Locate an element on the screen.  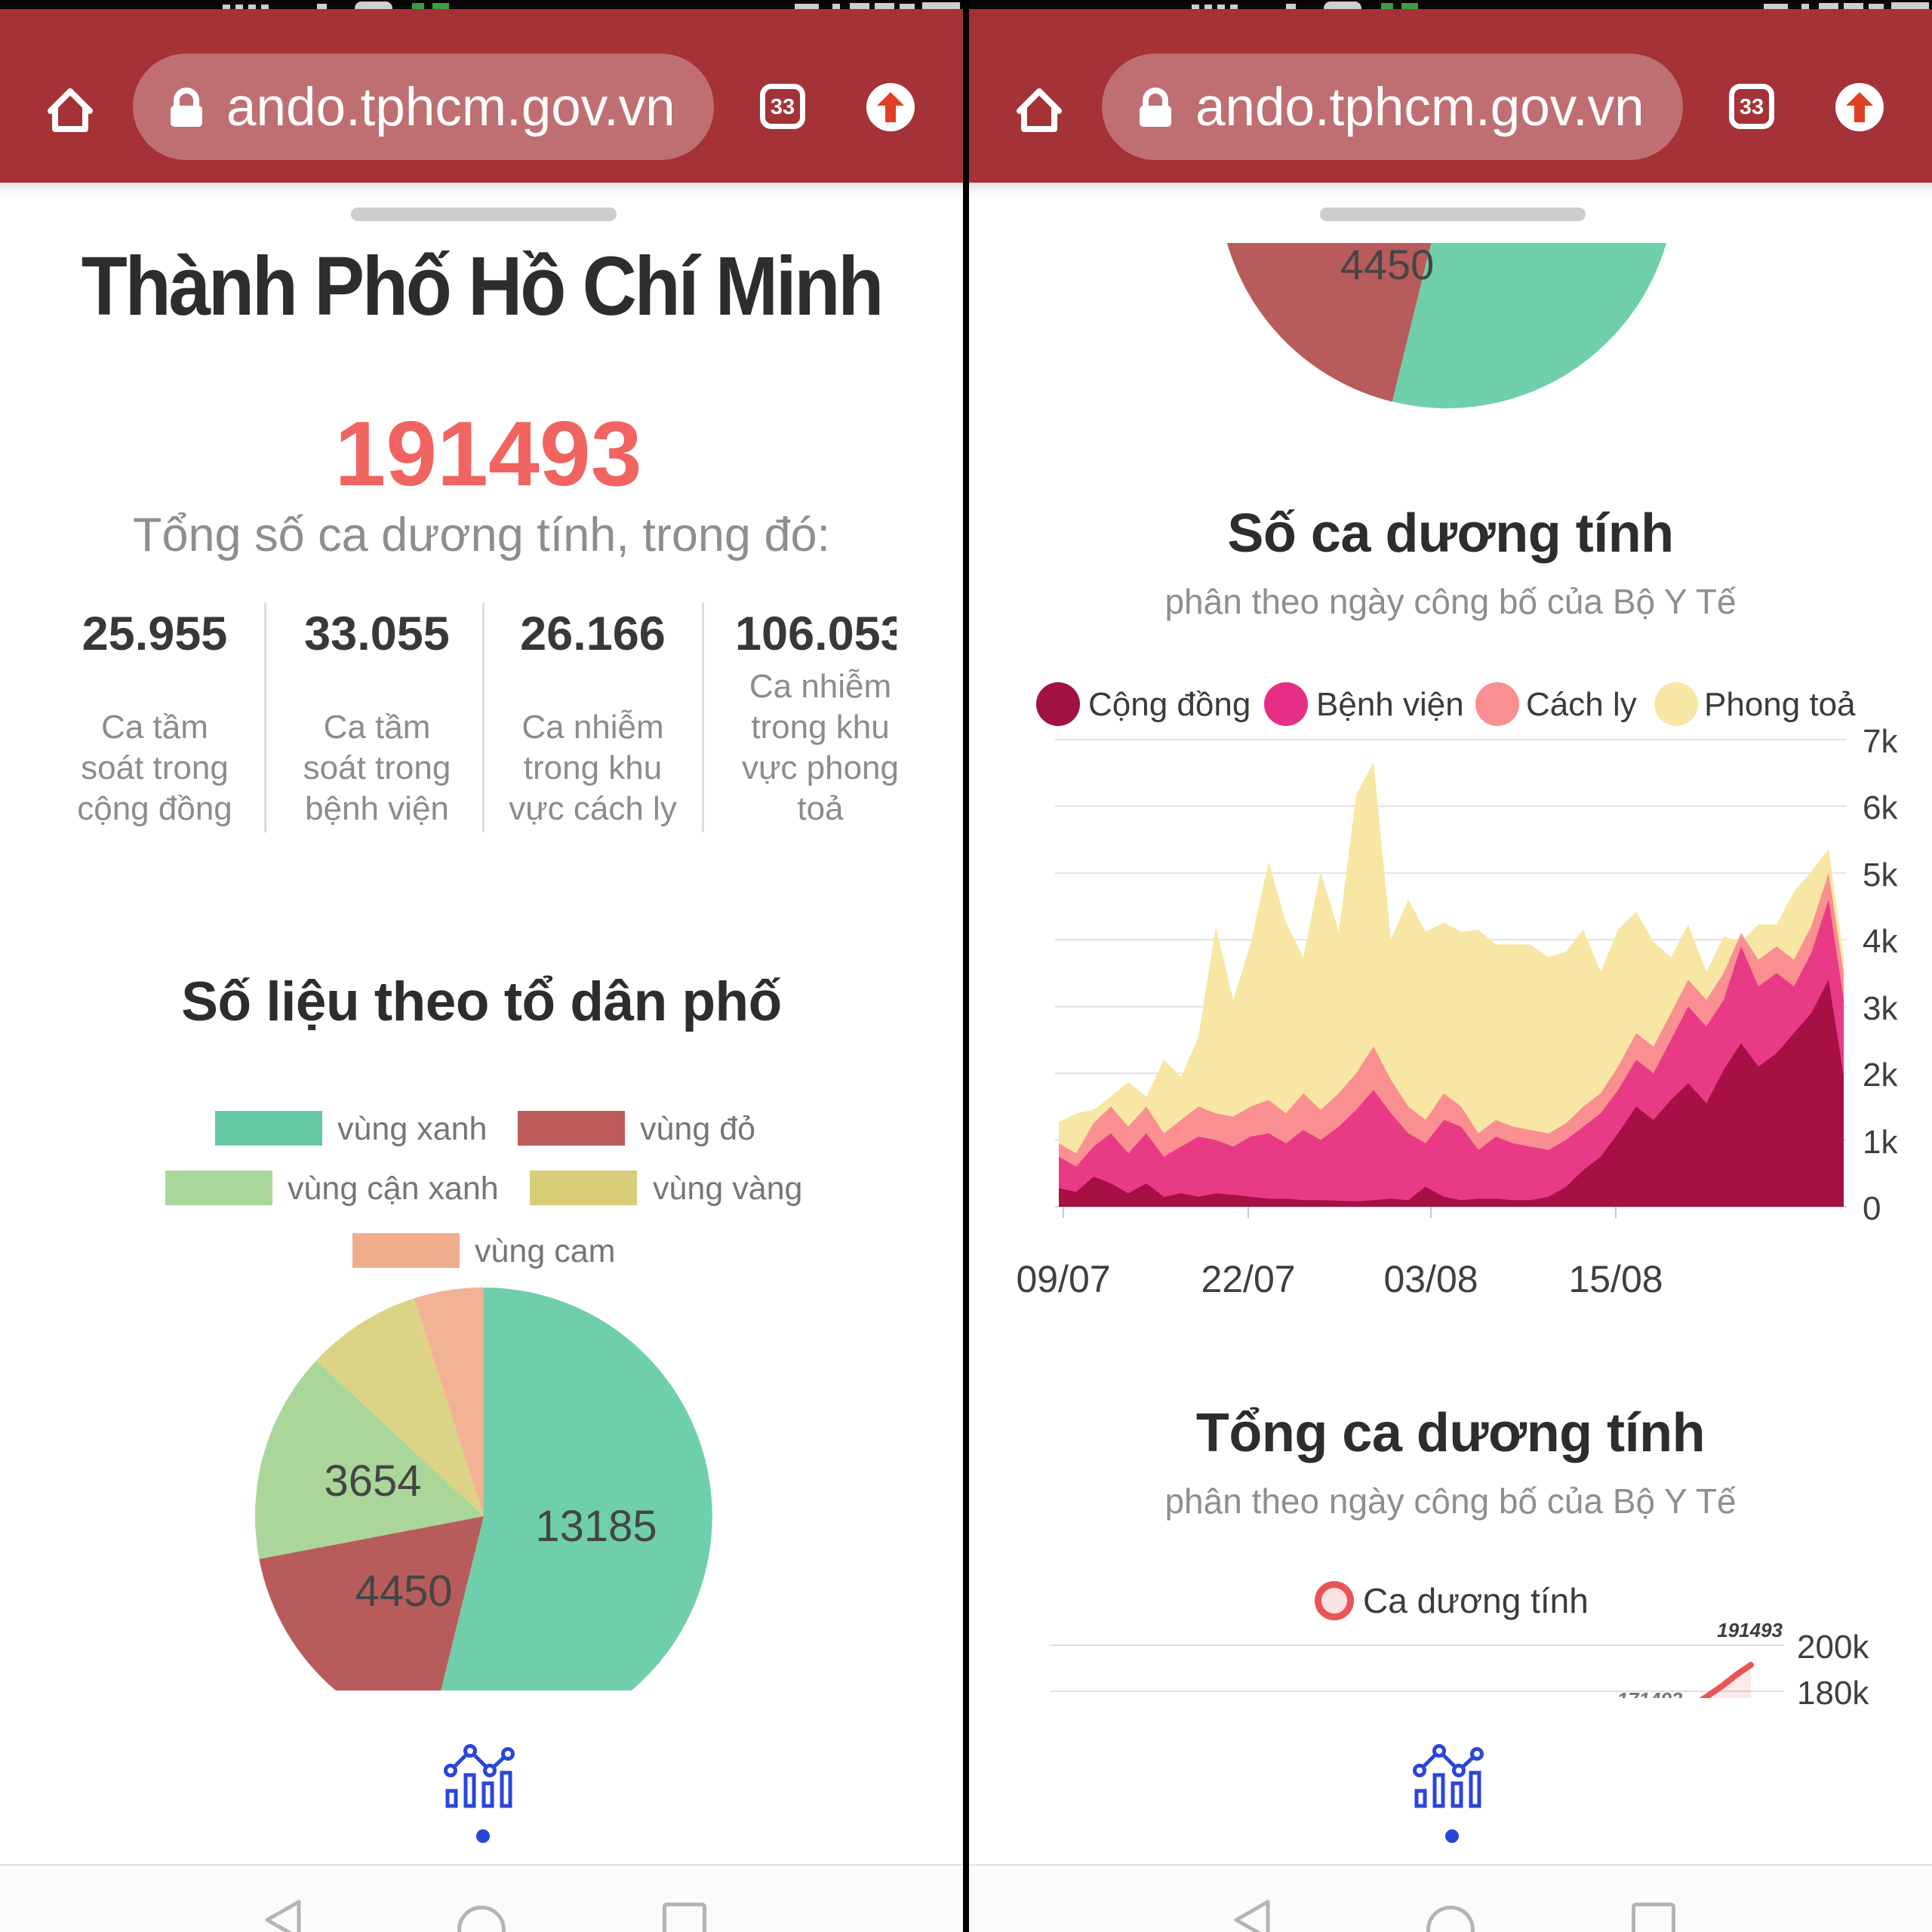
svg-text: 09/07 is located at coordinates (1063, 1279).